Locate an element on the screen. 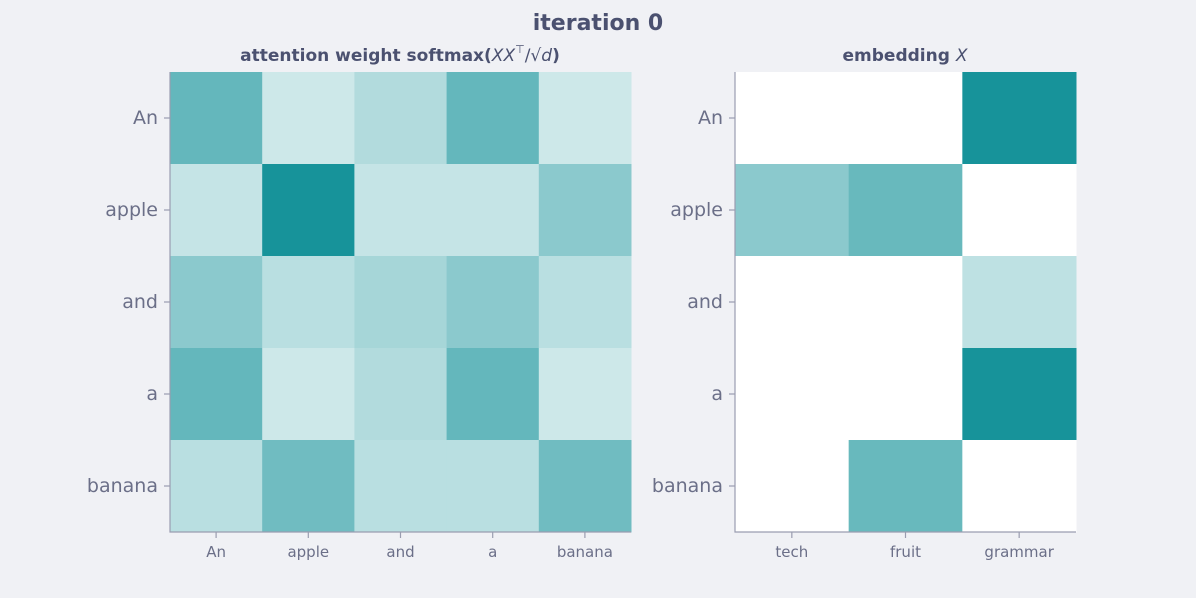 The image size is (1196, 598). attention-col-label: a is located at coordinates (492, 552).